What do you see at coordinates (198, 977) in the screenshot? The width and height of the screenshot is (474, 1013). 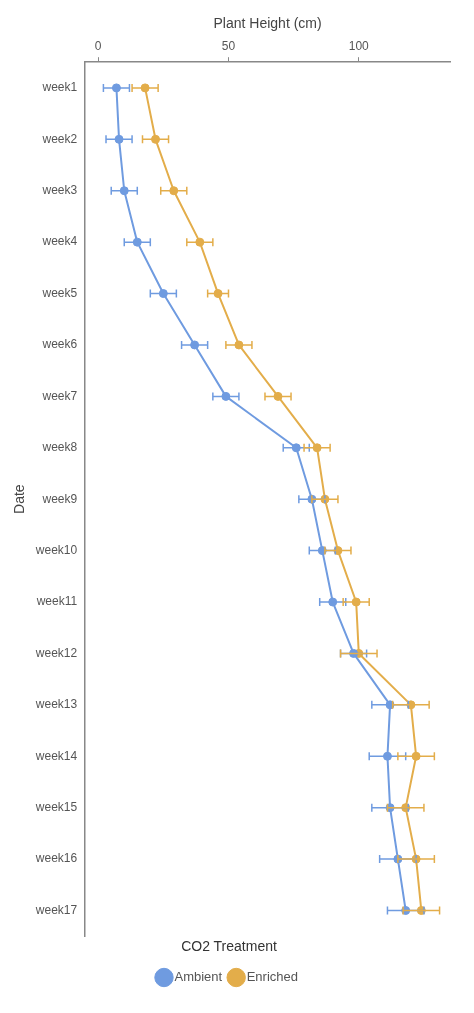 I see `legend-label: Ambient` at bounding box center [198, 977].